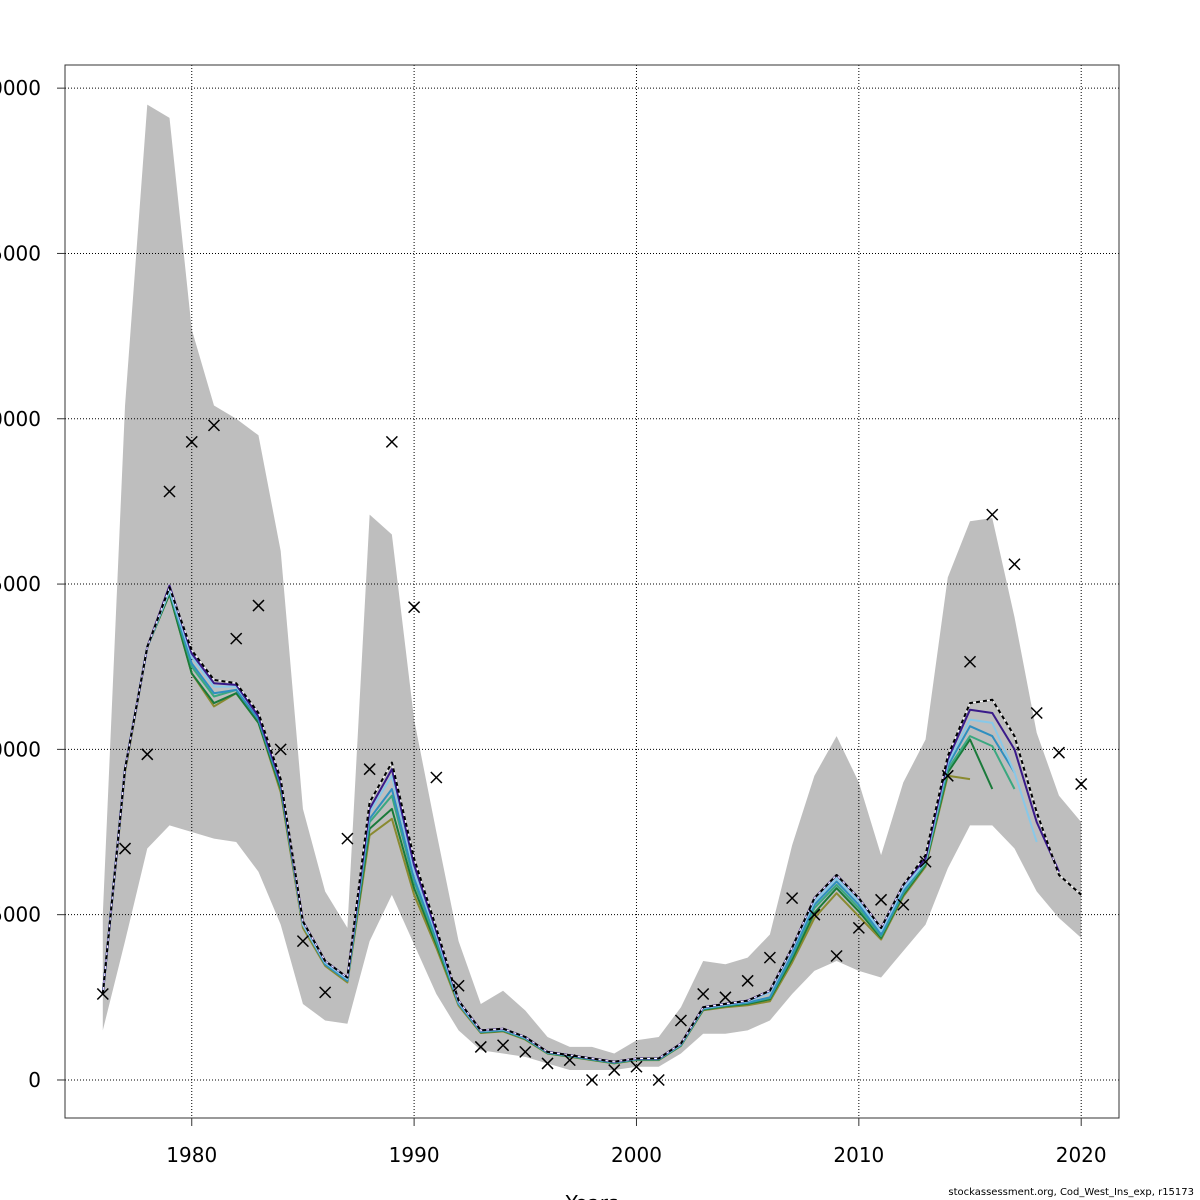 Image resolution: width=1200 pixels, height=1200 pixels. Describe the element at coordinates (20, 915) in the screenshot. I see `y-tick-label: 5000` at that location.